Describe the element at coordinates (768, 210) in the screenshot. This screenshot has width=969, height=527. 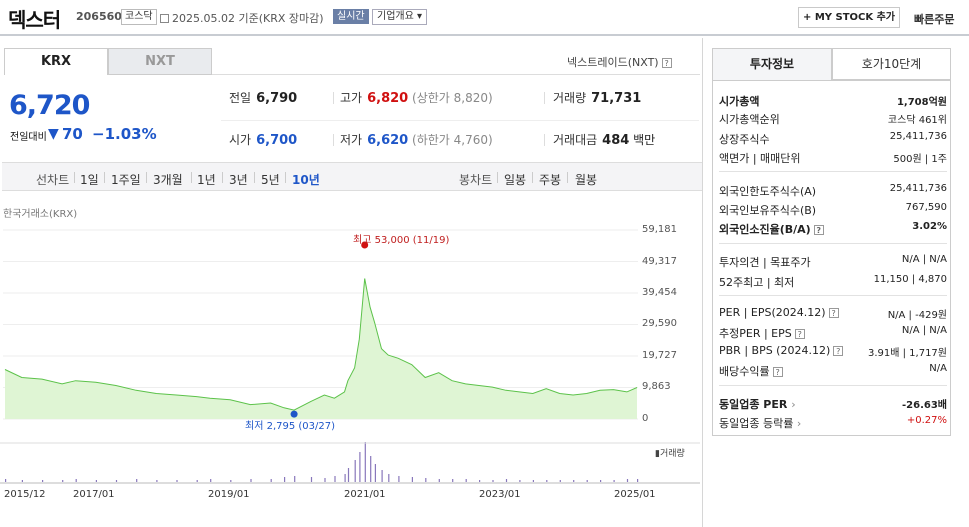
I see `info-key: 외국인보유주식수(B)` at that location.